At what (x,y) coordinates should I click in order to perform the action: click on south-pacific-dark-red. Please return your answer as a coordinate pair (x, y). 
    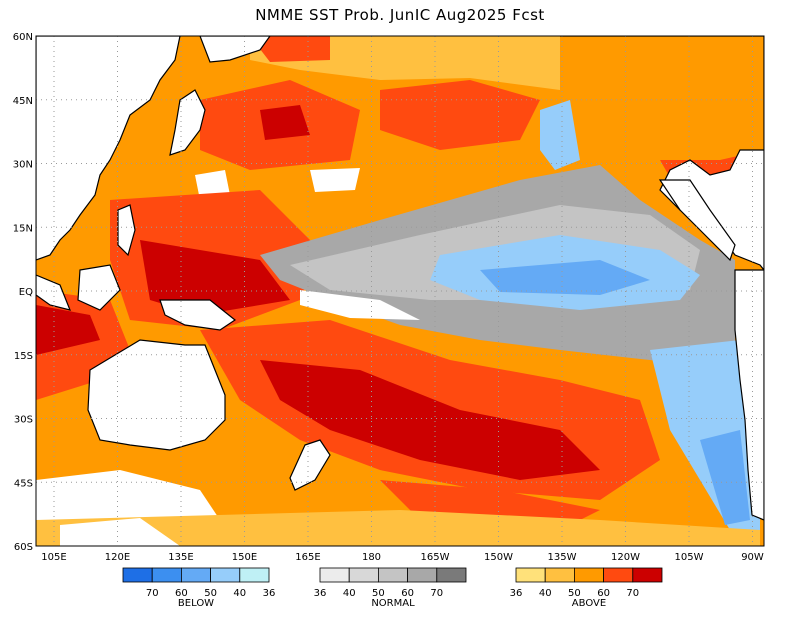
    Looking at the image, I should click on (430, 420).